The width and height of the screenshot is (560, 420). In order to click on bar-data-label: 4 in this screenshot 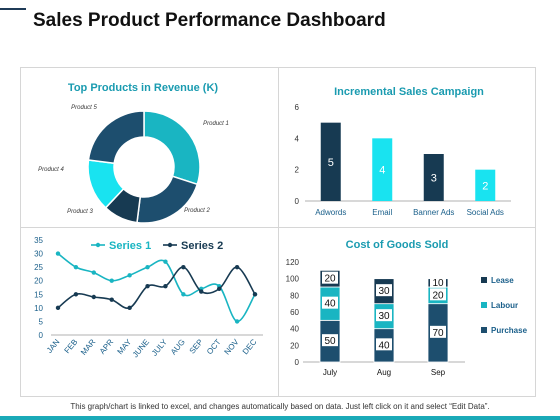, I will do `click(382, 171)`.